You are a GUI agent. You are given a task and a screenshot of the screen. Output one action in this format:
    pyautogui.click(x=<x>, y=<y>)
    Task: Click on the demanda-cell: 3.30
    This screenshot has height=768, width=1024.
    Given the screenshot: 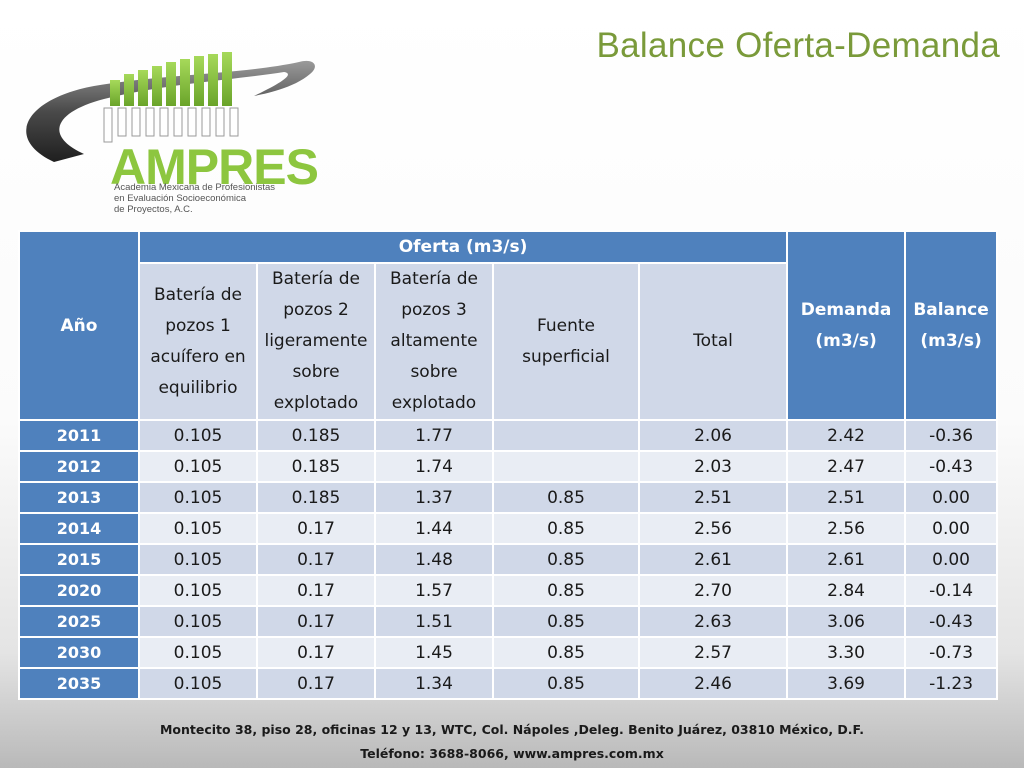 What is the action you would take?
    pyautogui.click(x=846, y=652)
    